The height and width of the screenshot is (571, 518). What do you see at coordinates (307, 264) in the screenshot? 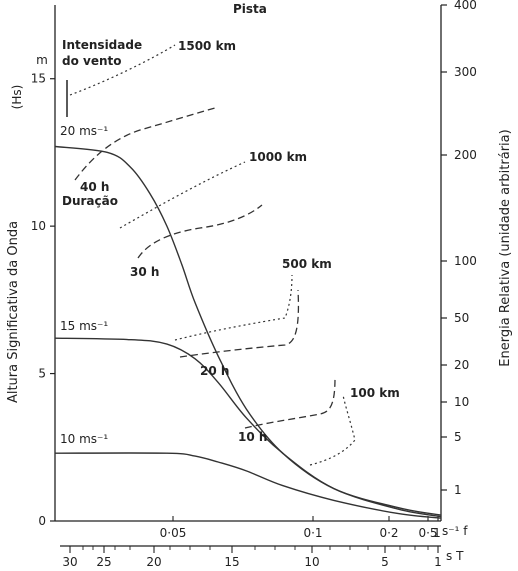
I see `fetch-label: 500 km` at bounding box center [307, 264].